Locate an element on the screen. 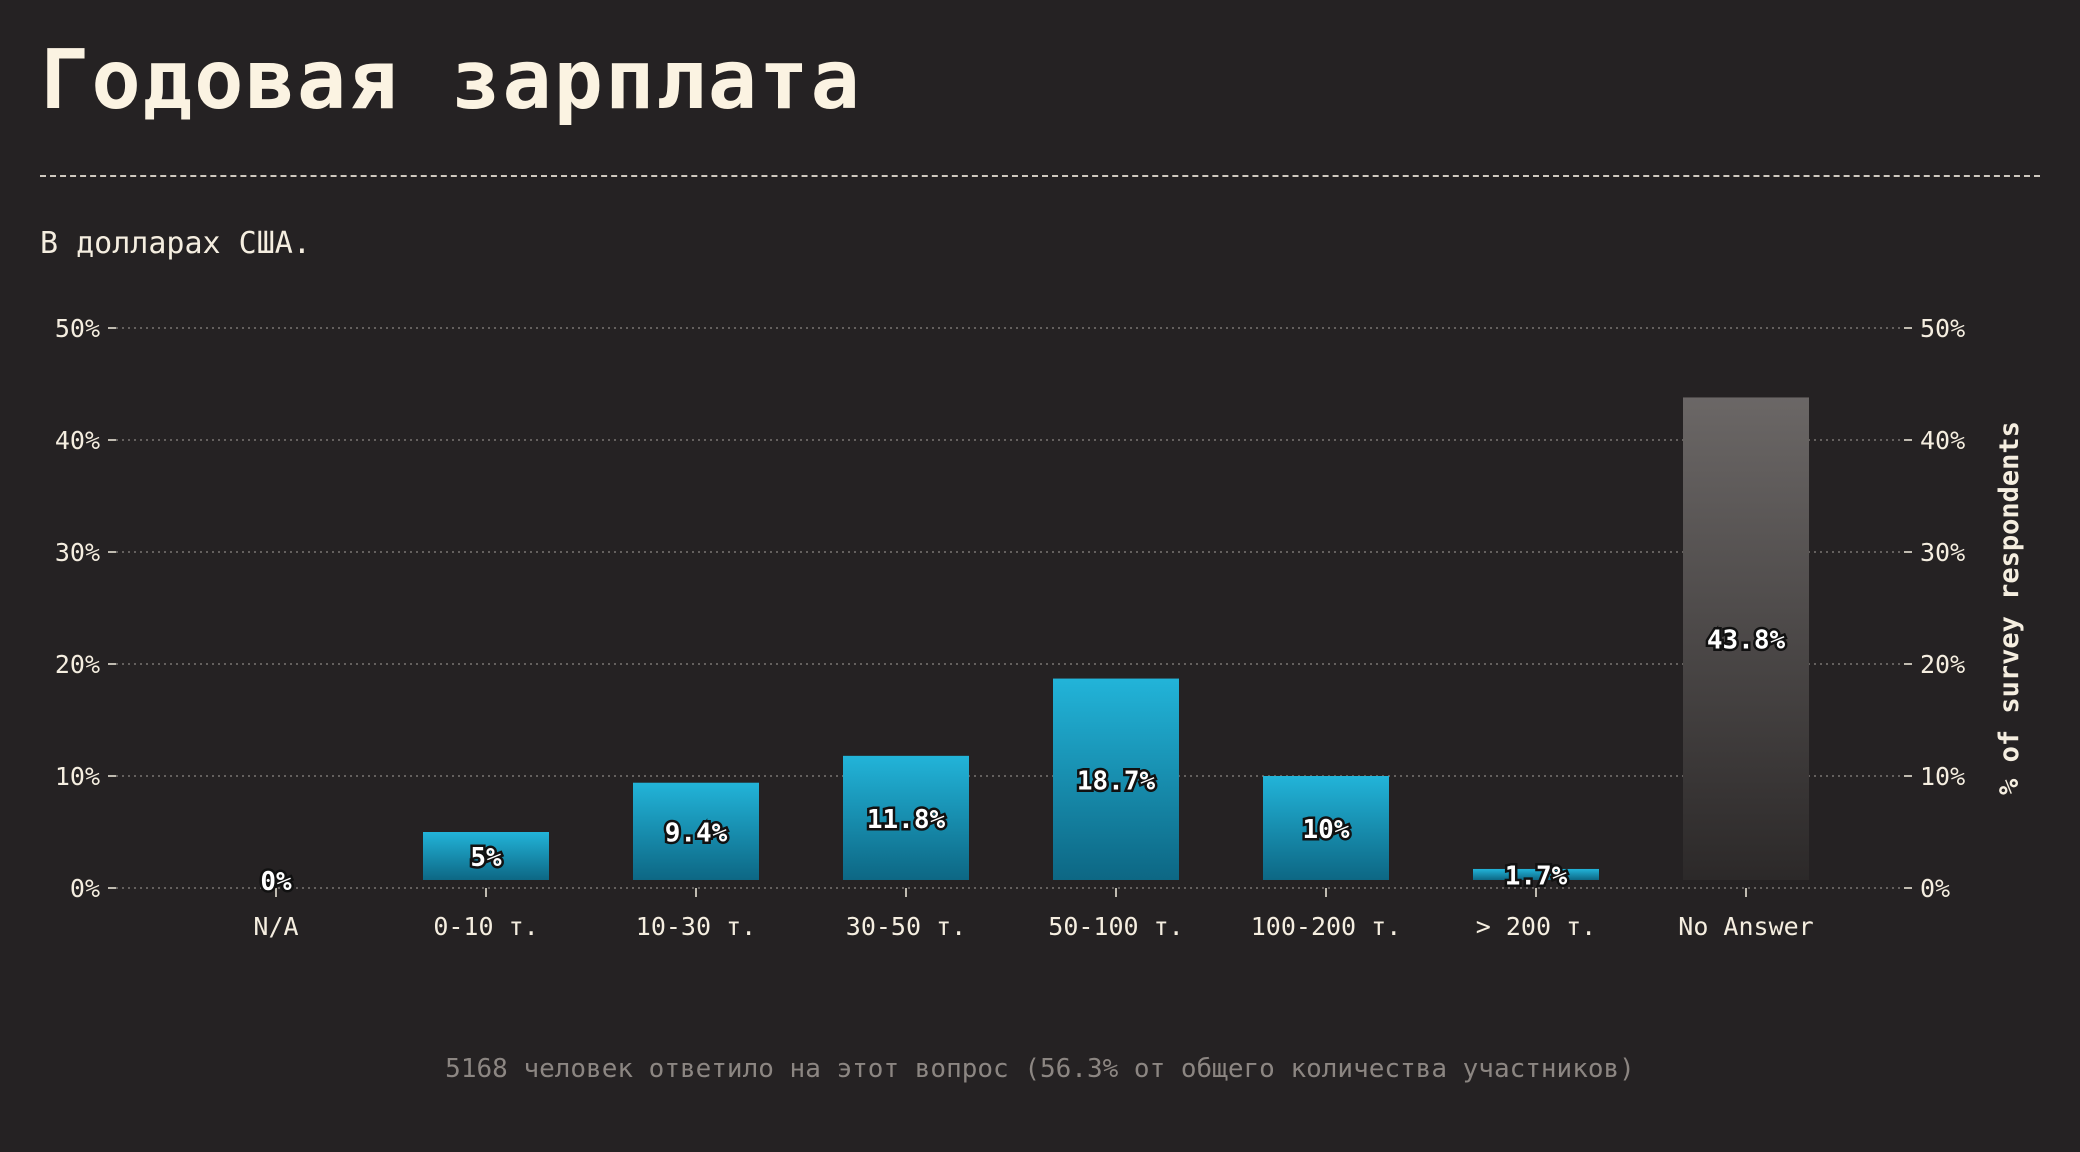  y-tick-label-left: 40% is located at coordinates (77, 440).